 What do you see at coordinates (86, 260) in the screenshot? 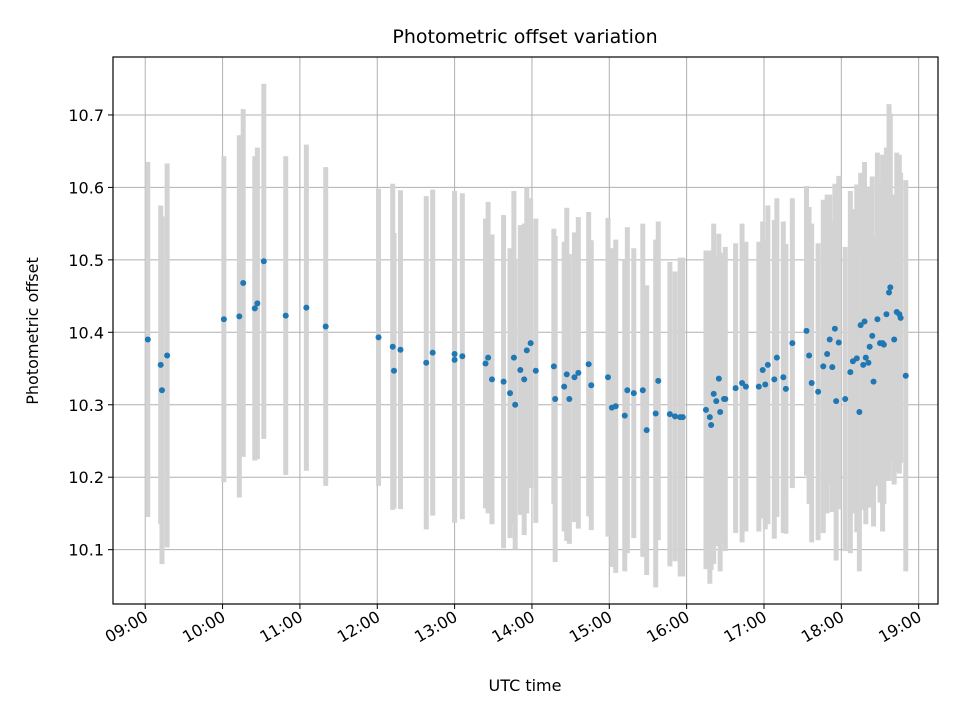
I see `y-tick-label: 10.5` at bounding box center [86, 260].